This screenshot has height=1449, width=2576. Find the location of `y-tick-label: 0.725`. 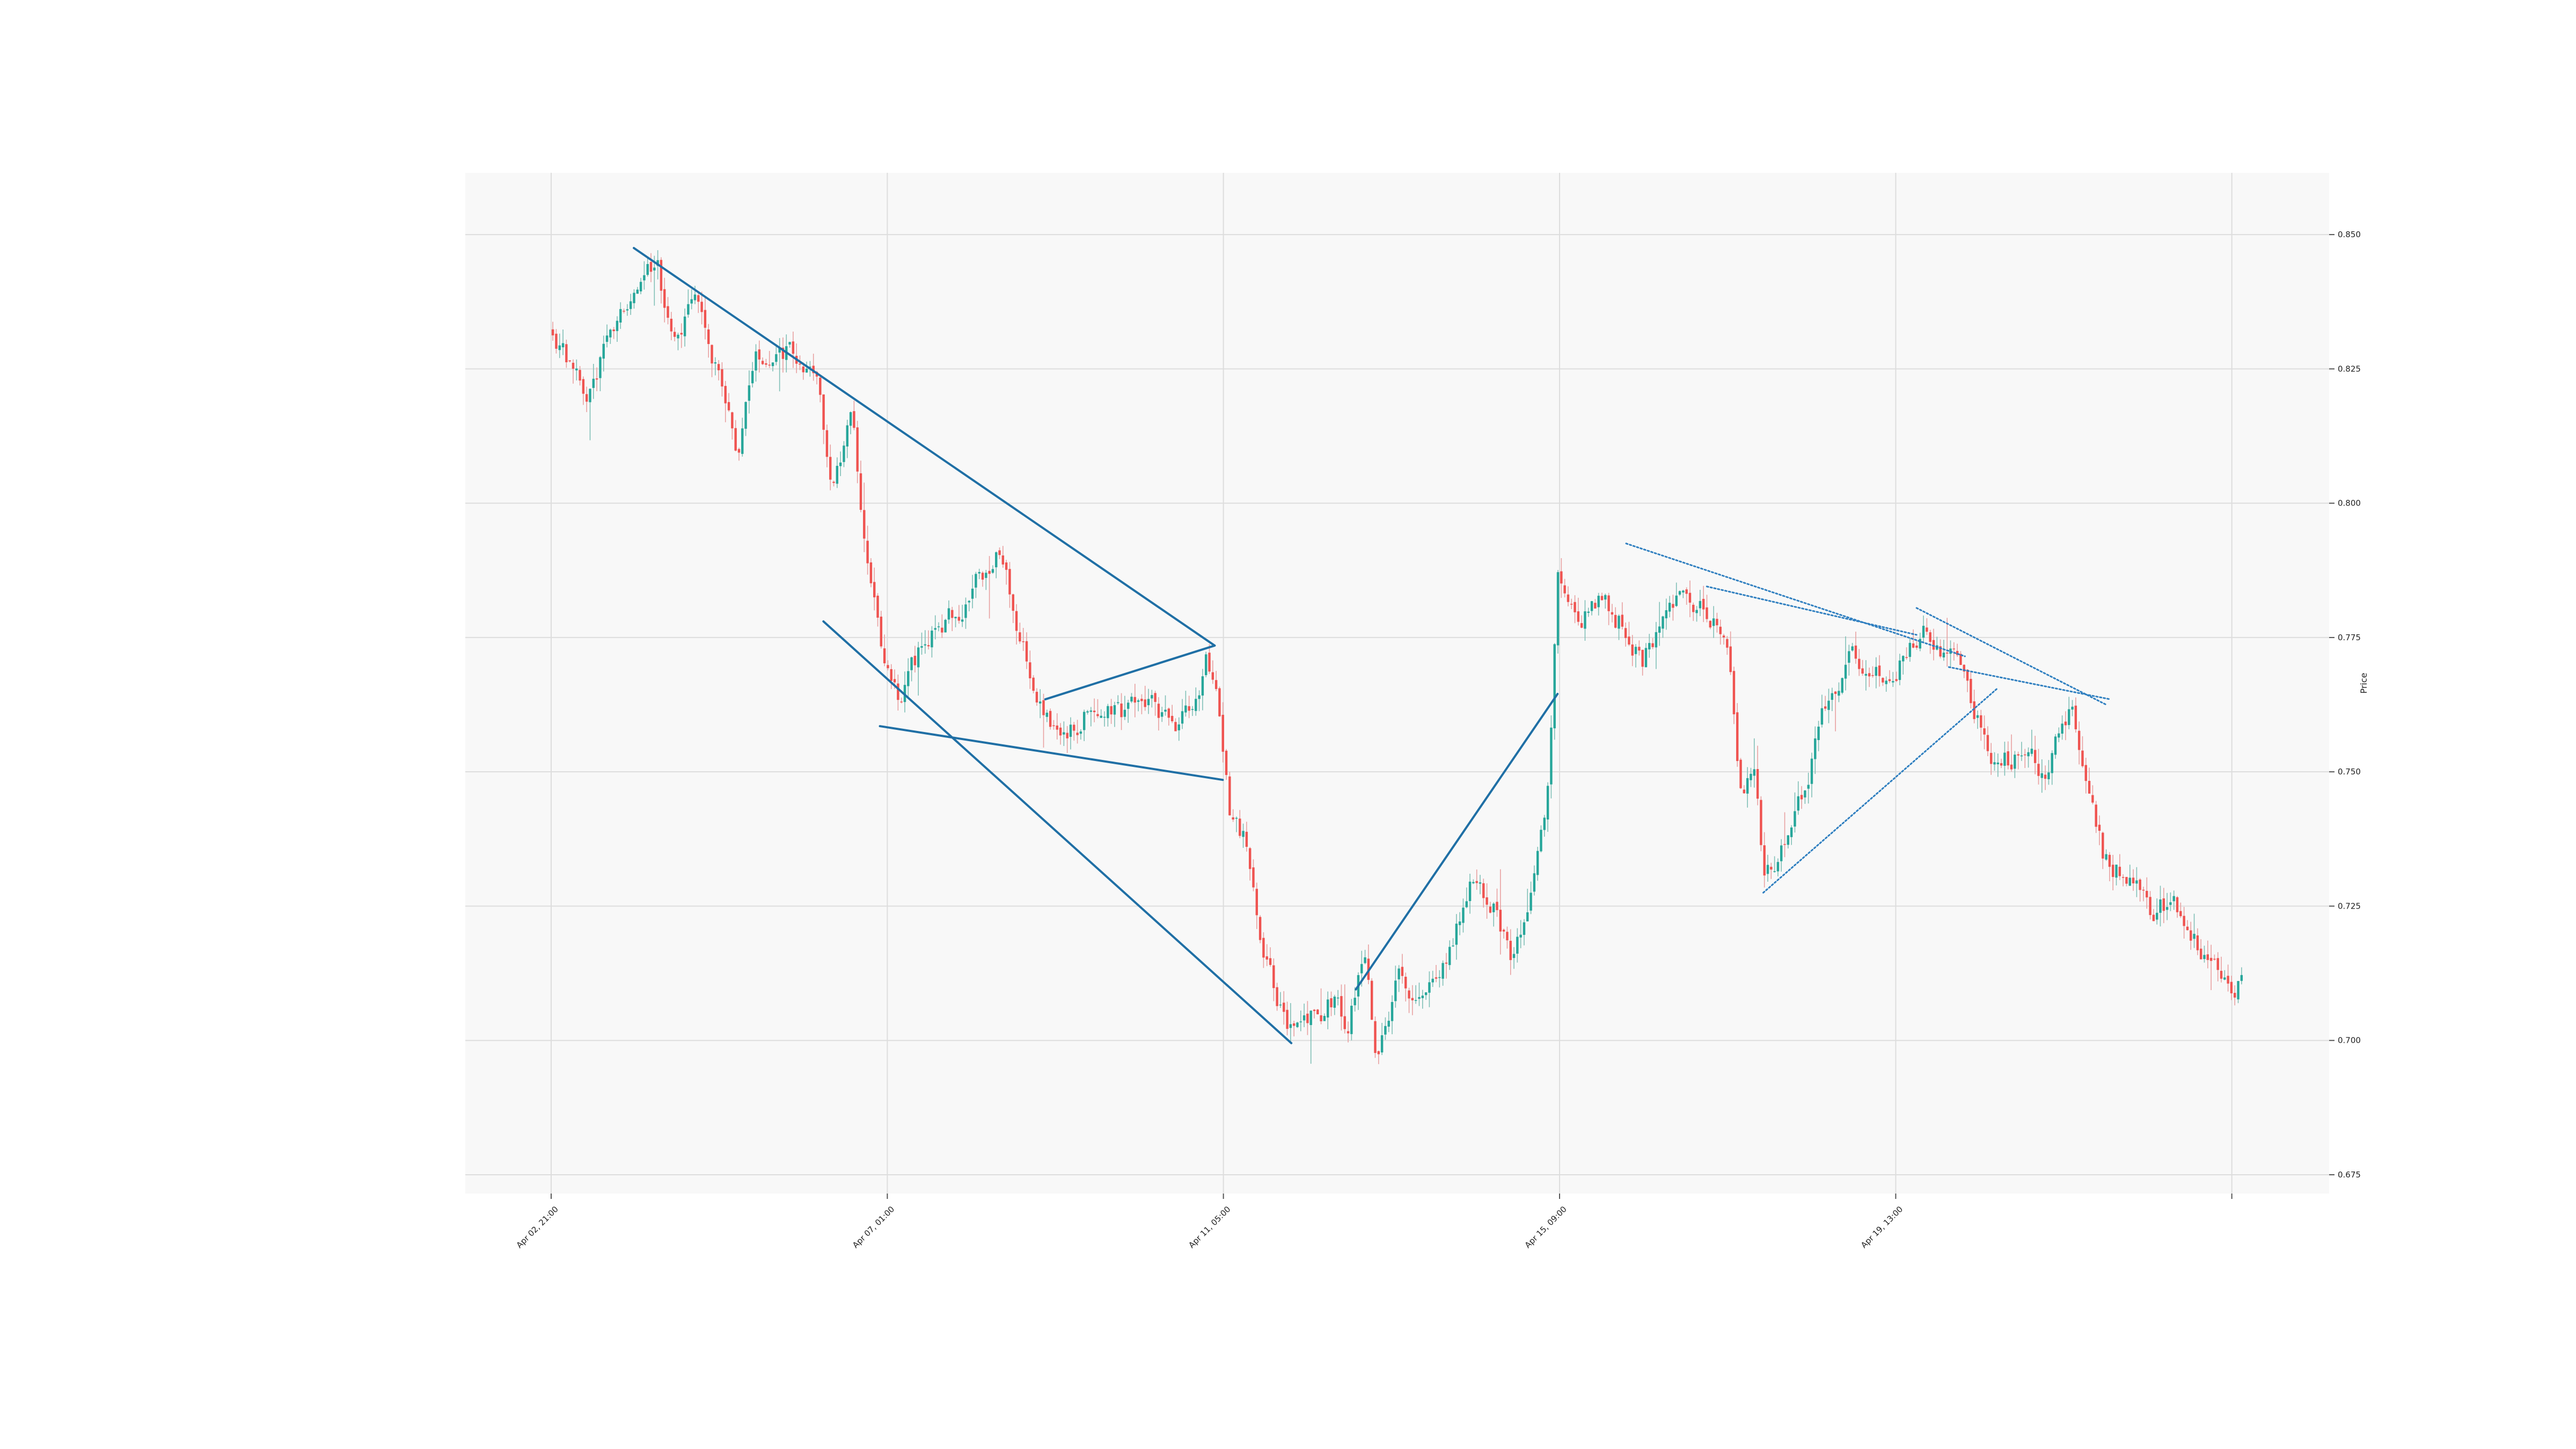

y-tick-label: 0.725 is located at coordinates (2349, 906).